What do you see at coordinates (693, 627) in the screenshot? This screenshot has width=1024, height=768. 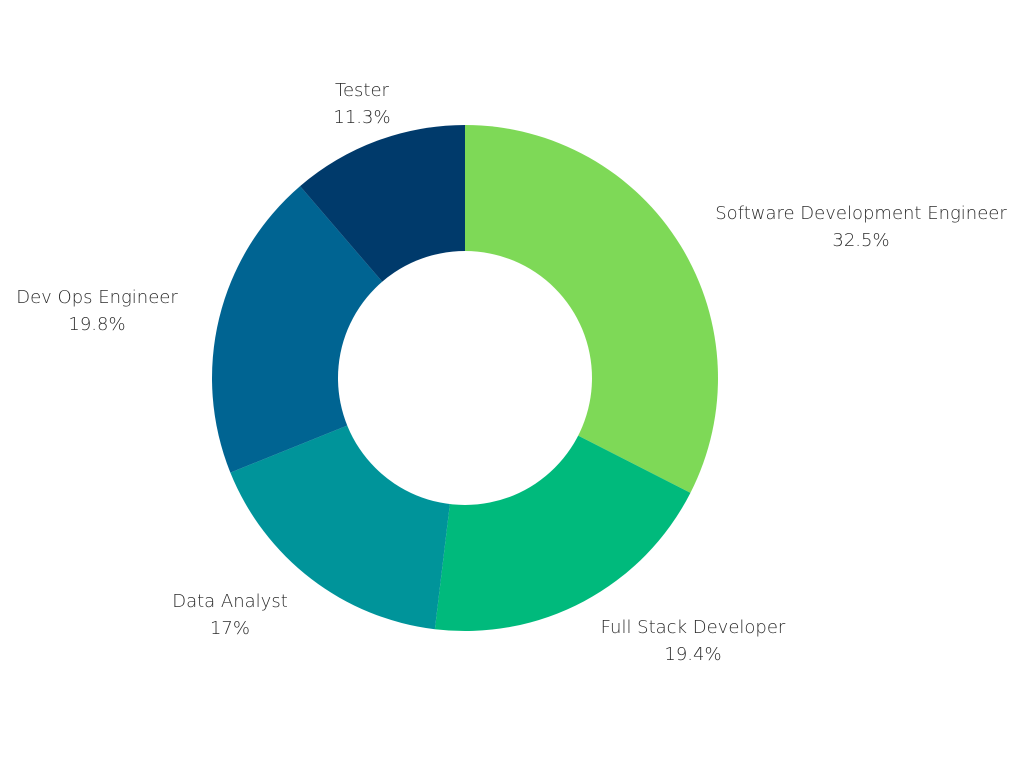 I see `slice-label-name: Full Stack Developer` at bounding box center [693, 627].